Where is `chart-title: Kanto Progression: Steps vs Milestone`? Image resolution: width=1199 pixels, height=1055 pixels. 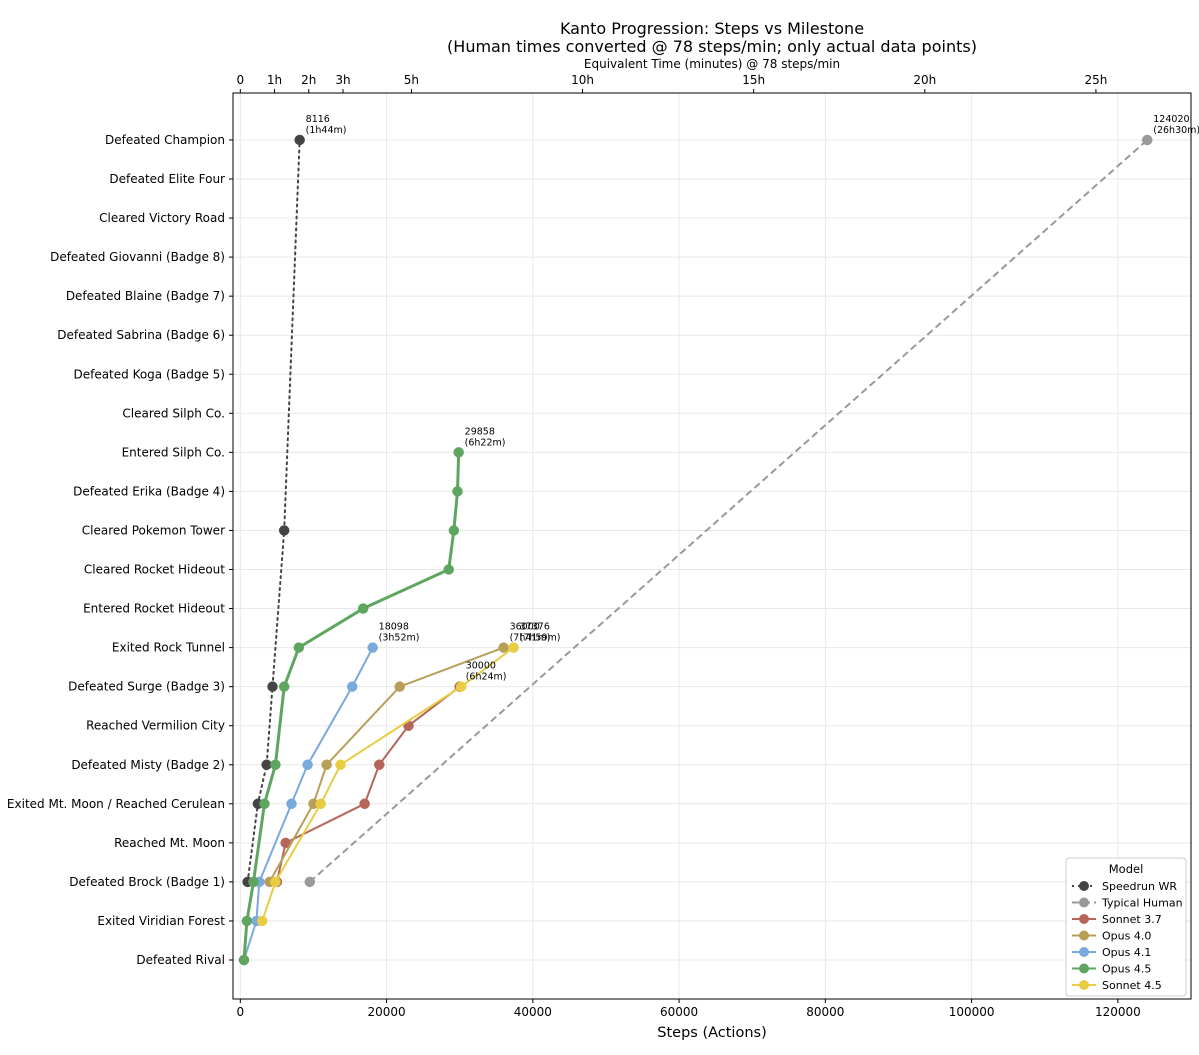 chart-title: Kanto Progression: Steps vs Milestone is located at coordinates (712, 28).